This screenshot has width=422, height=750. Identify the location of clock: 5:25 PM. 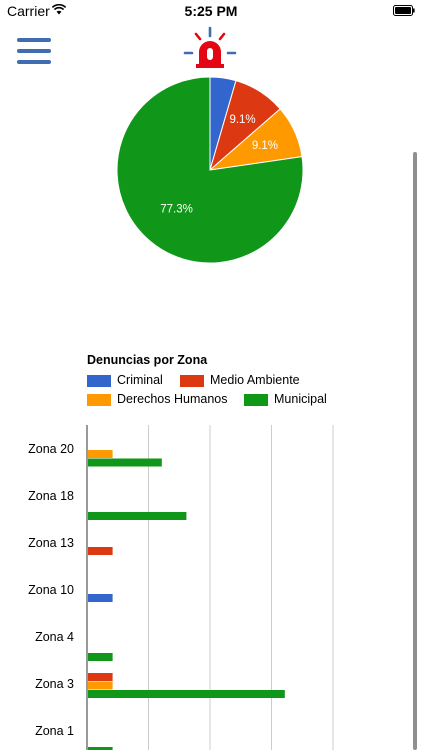
(211, 11).